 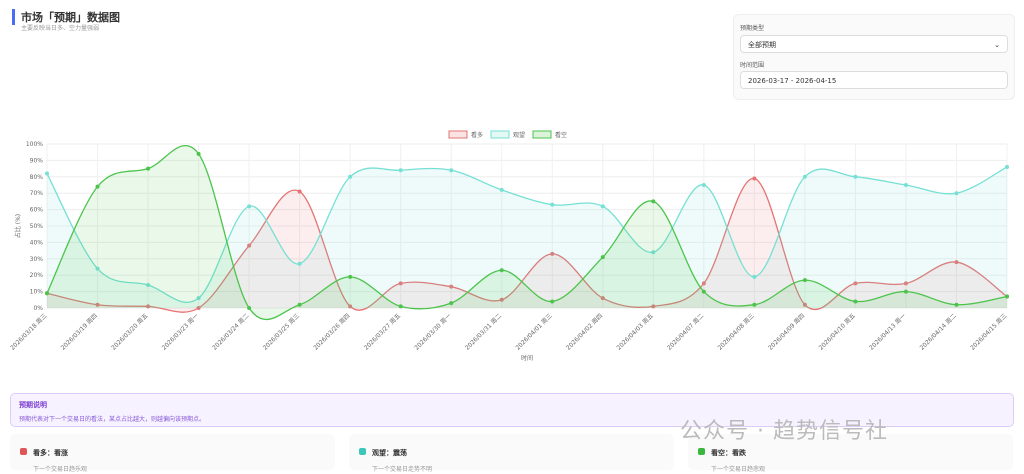 I want to click on y-tick-label: 20%, so click(x=37, y=275).